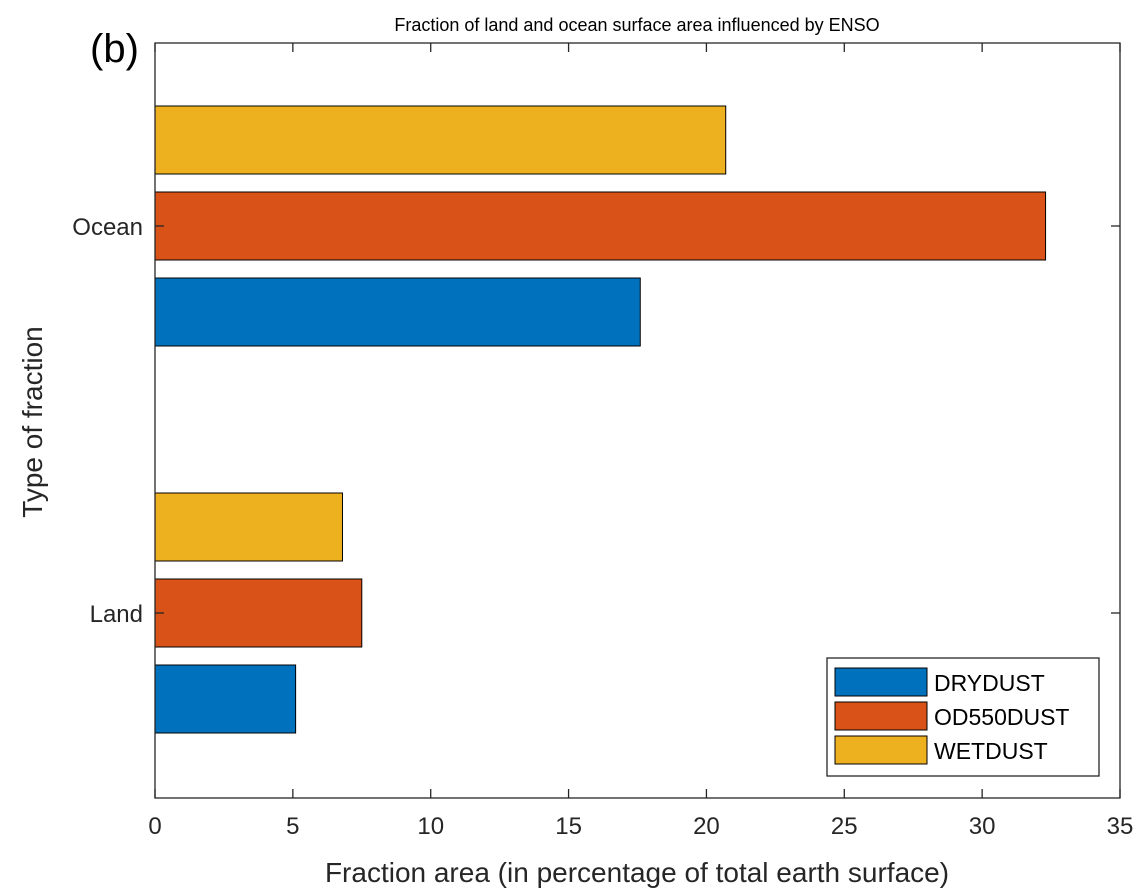 This screenshot has height=895, width=1146. Describe the element at coordinates (430, 826) in the screenshot. I see `x-tick-label: 10` at that location.